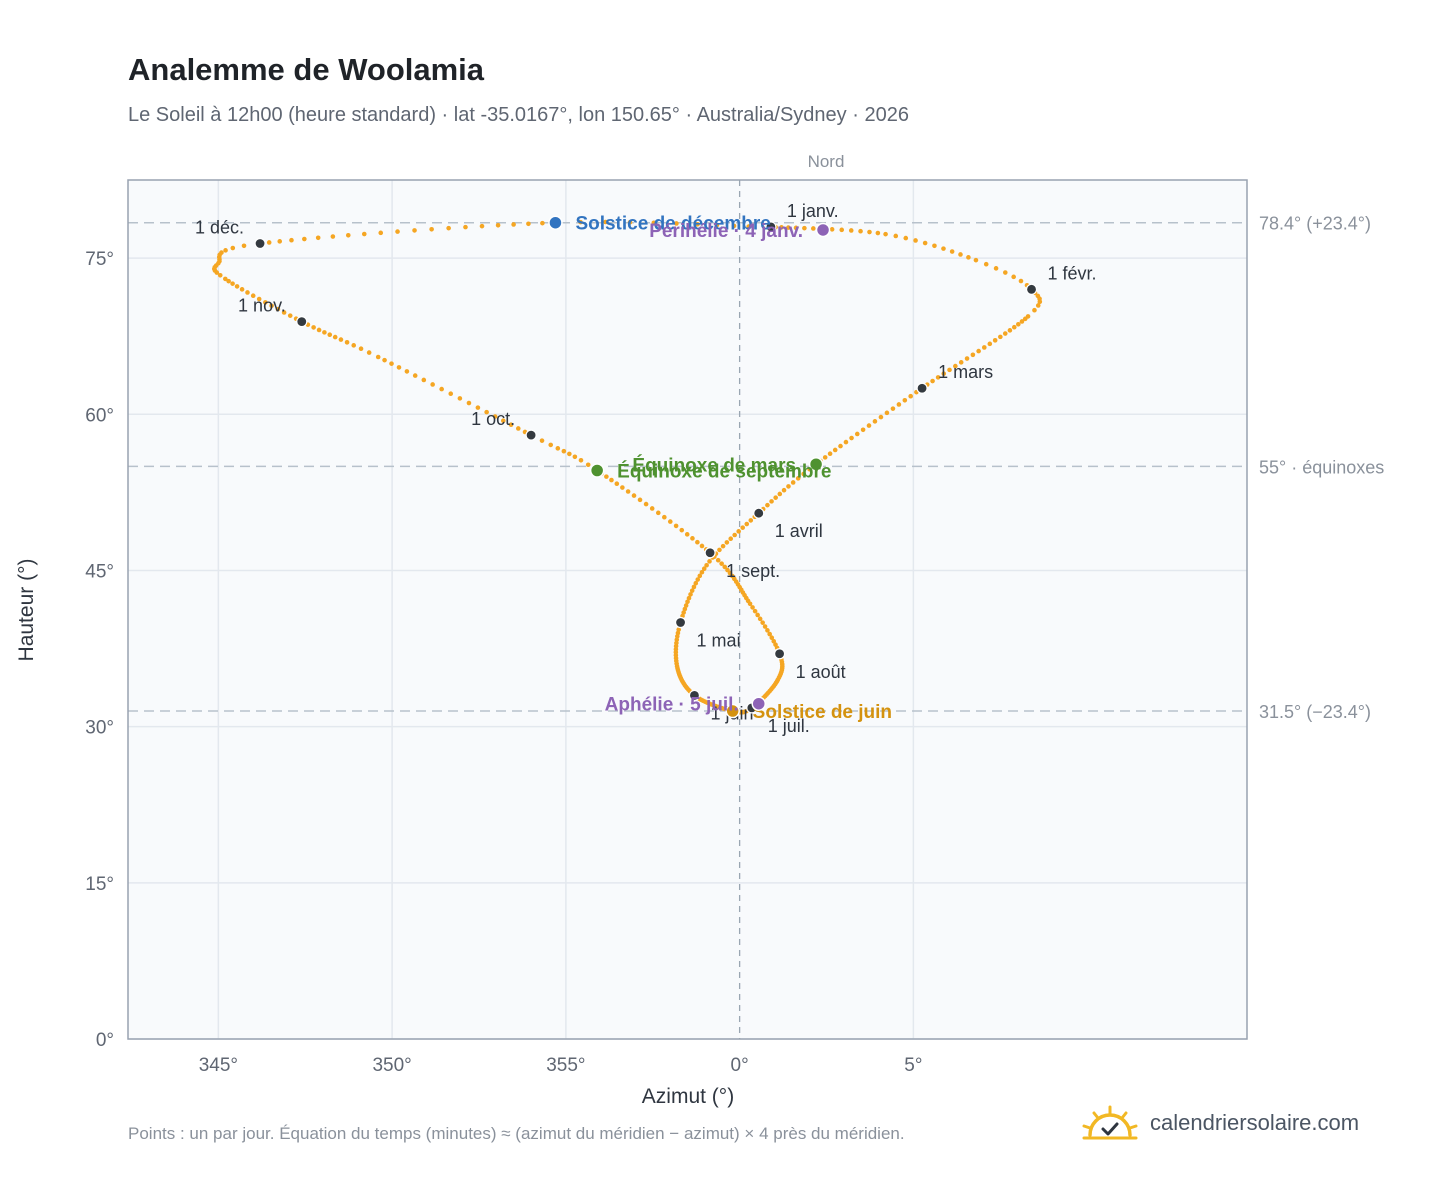 The height and width of the screenshot is (1188, 1448). I want to click on reference-line-label: 55° · équinoxes, so click(1321, 467).